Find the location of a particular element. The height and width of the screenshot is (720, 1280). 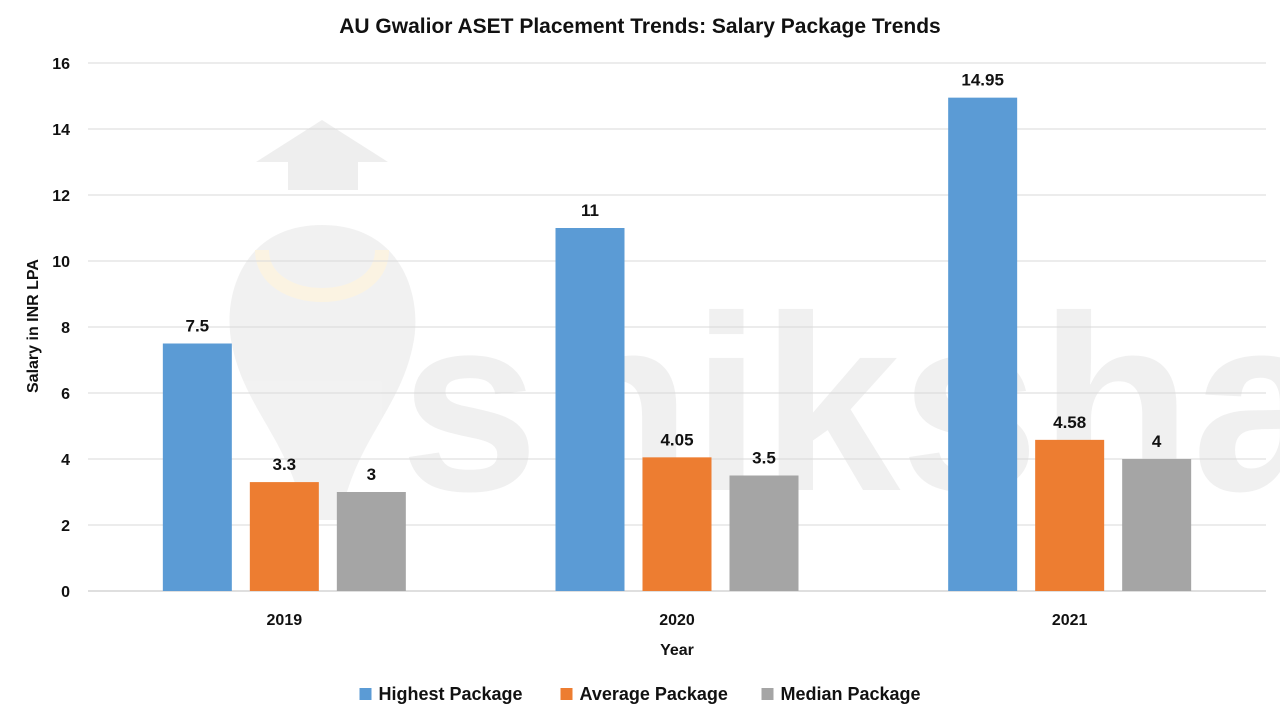

data-label: 4 is located at coordinates (1157, 441).